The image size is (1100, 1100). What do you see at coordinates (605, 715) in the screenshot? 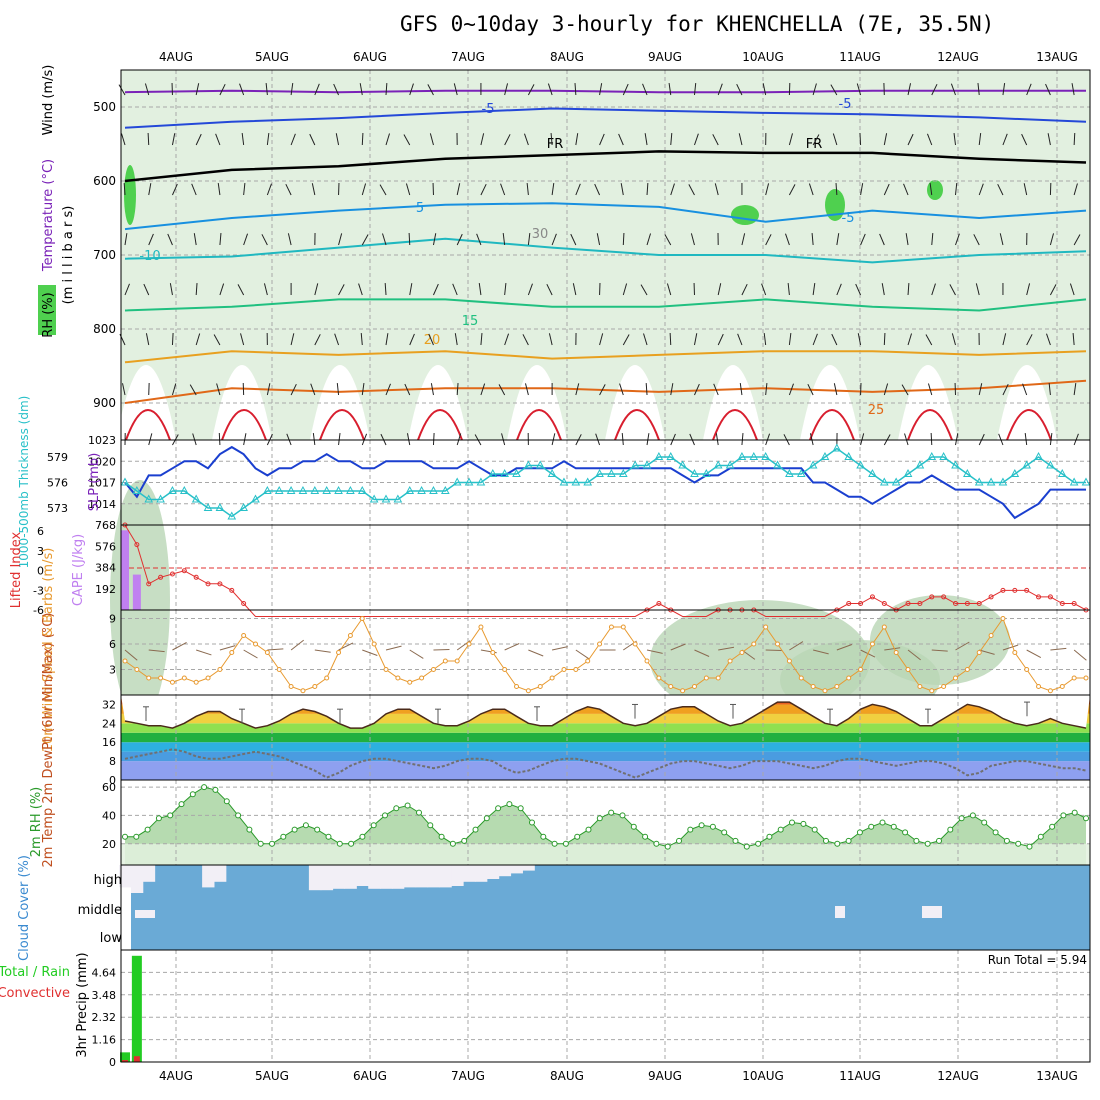
I see `temp-line` at bounding box center [605, 715].